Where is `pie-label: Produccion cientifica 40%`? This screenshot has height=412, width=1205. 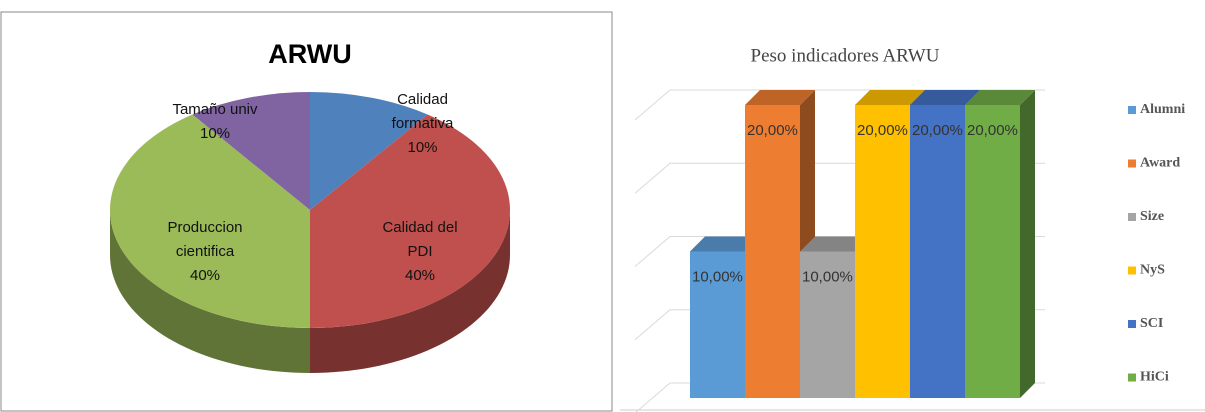
pie-label: Produccion cientifica 40% is located at coordinates (205, 252).